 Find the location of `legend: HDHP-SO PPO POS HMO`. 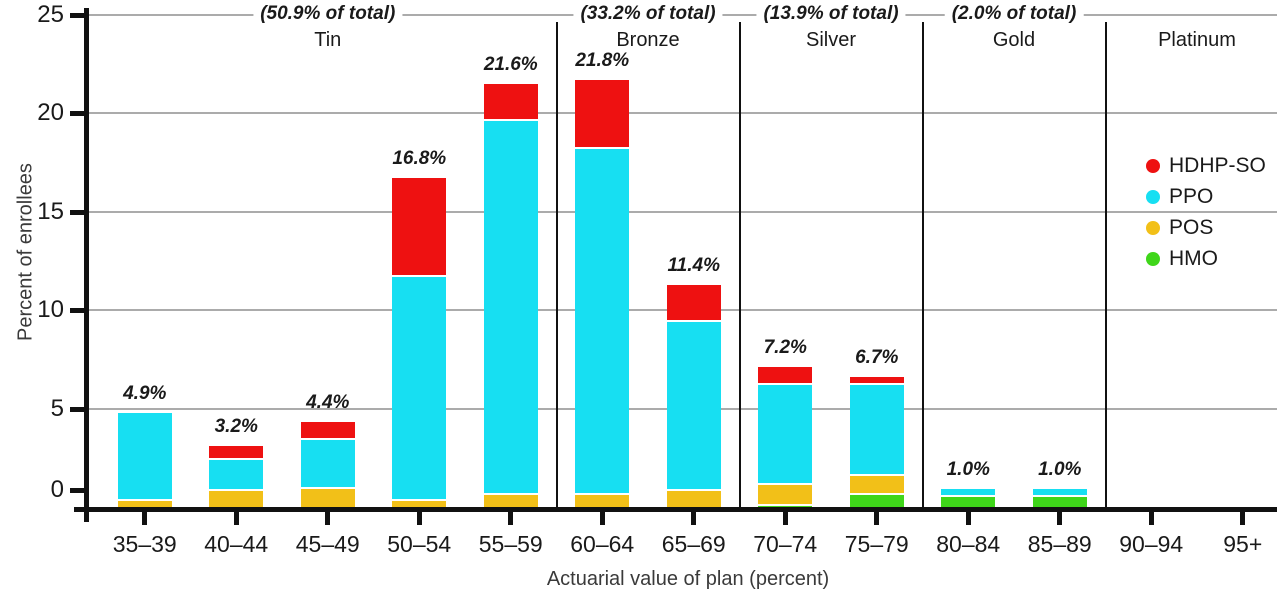

legend: HDHP-SO PPO POS HMO is located at coordinates (1206, 212).